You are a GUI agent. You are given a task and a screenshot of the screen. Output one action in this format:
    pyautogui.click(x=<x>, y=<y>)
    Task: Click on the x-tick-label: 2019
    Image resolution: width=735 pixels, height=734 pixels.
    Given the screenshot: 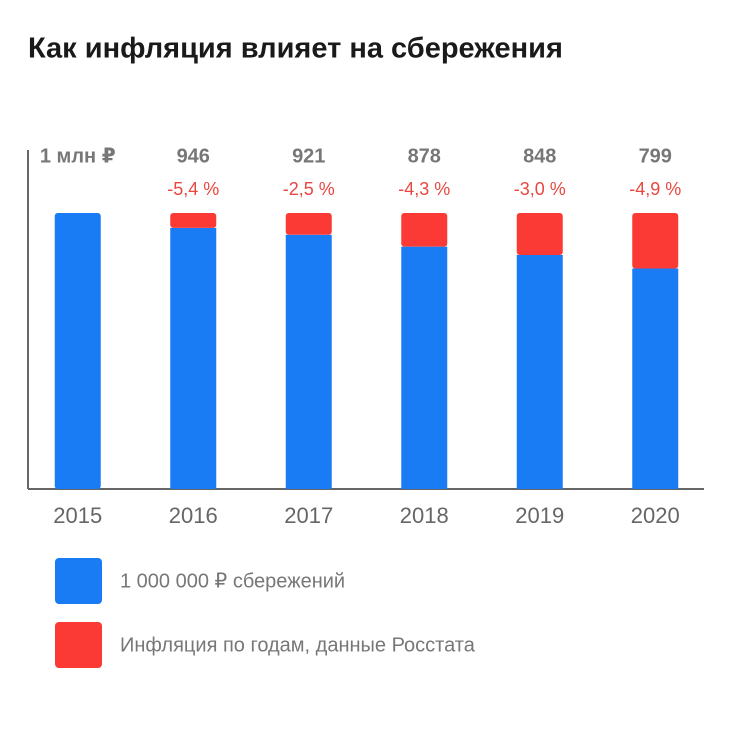 What is the action you would take?
    pyautogui.click(x=539, y=515)
    